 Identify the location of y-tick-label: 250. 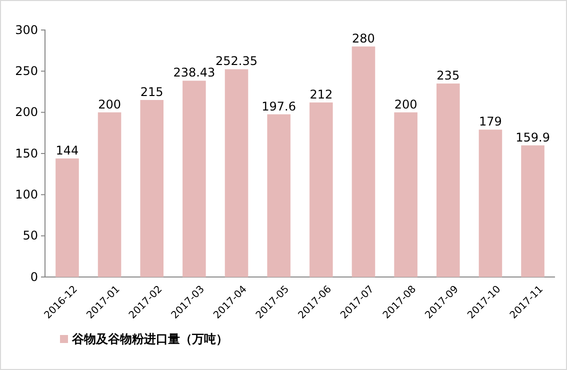
(26, 71).